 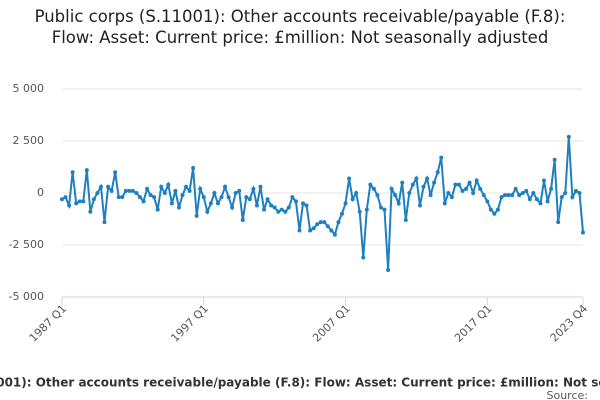 I want to click on x-tick-label: 1997 Q1, so click(x=189, y=323).